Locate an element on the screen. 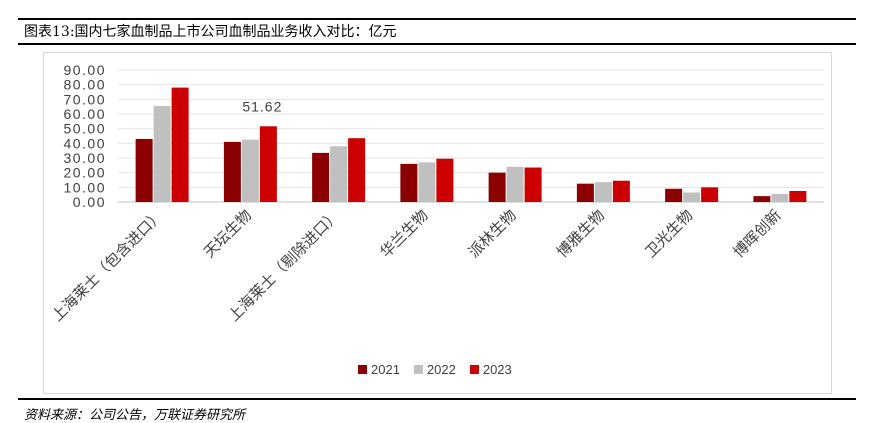 The height and width of the screenshot is (423, 878). x-category-label: 博晖创新 is located at coordinates (757, 233).